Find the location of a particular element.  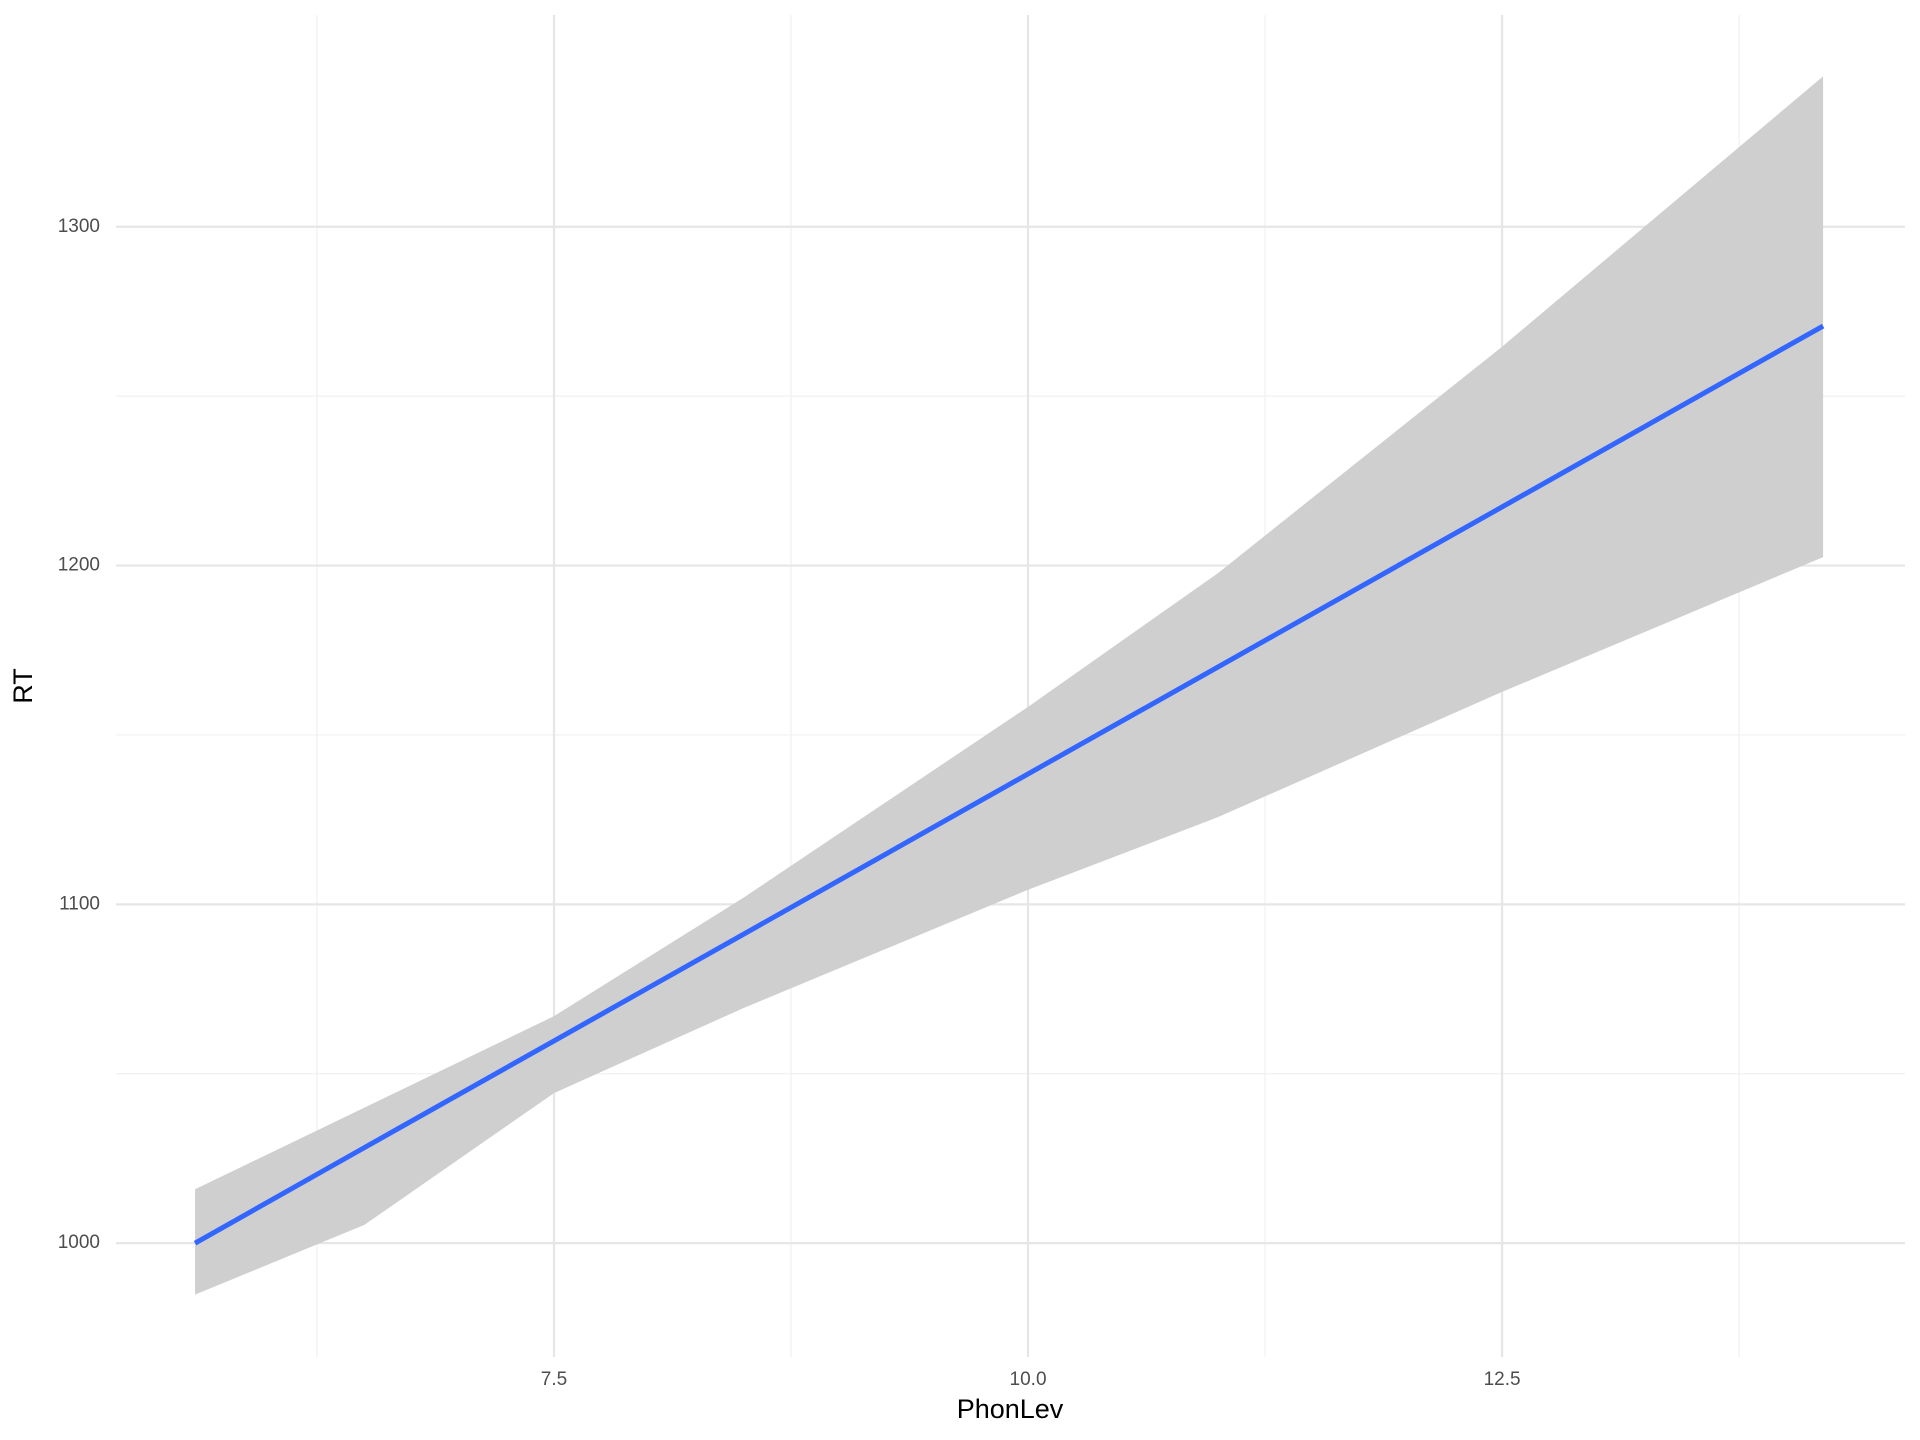

y-tick-label: 1000 is located at coordinates (79, 1242).